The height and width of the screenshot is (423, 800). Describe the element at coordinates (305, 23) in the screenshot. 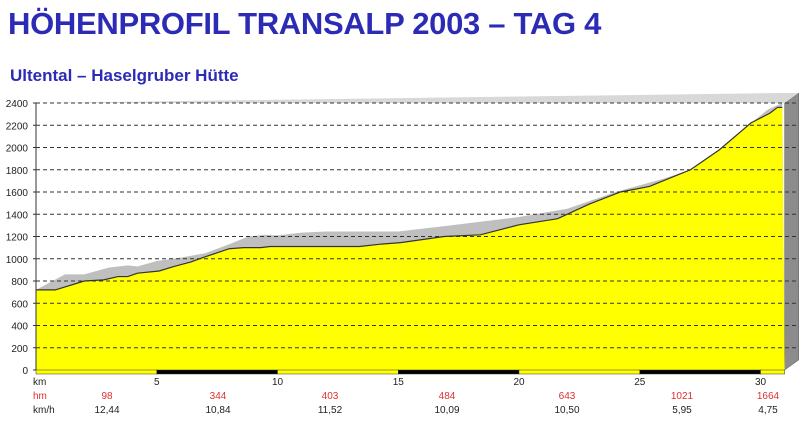

I see `chart-title: HÖHENPROFIL TRANSALP 2003 – TAG 4` at that location.